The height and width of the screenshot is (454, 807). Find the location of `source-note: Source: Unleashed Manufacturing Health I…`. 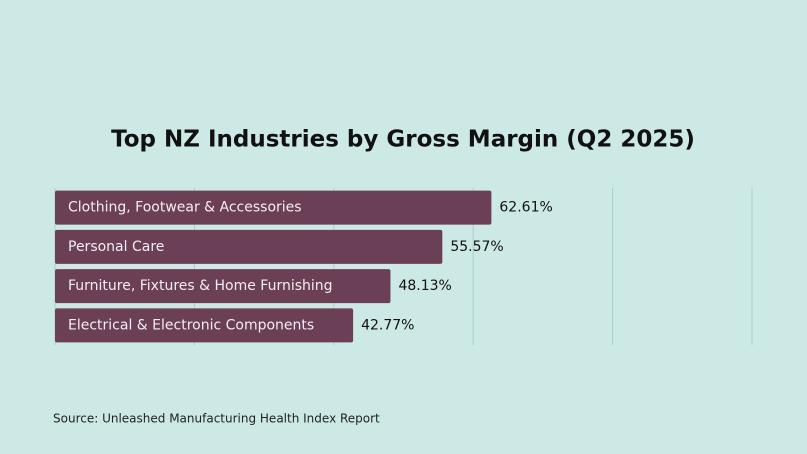

source-note: Source: Unleashed Manufacturing Health I… is located at coordinates (216, 419).